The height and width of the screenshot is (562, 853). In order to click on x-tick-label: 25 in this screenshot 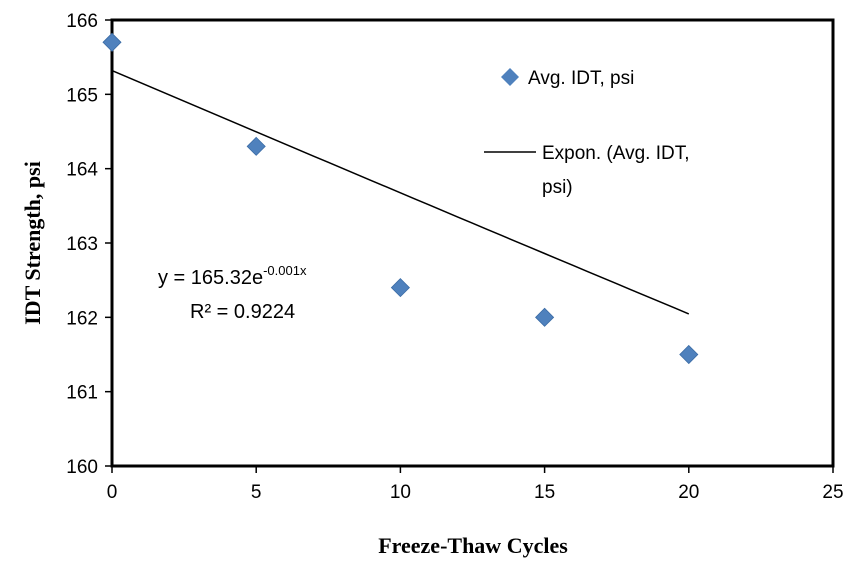, I will do `click(832, 492)`.